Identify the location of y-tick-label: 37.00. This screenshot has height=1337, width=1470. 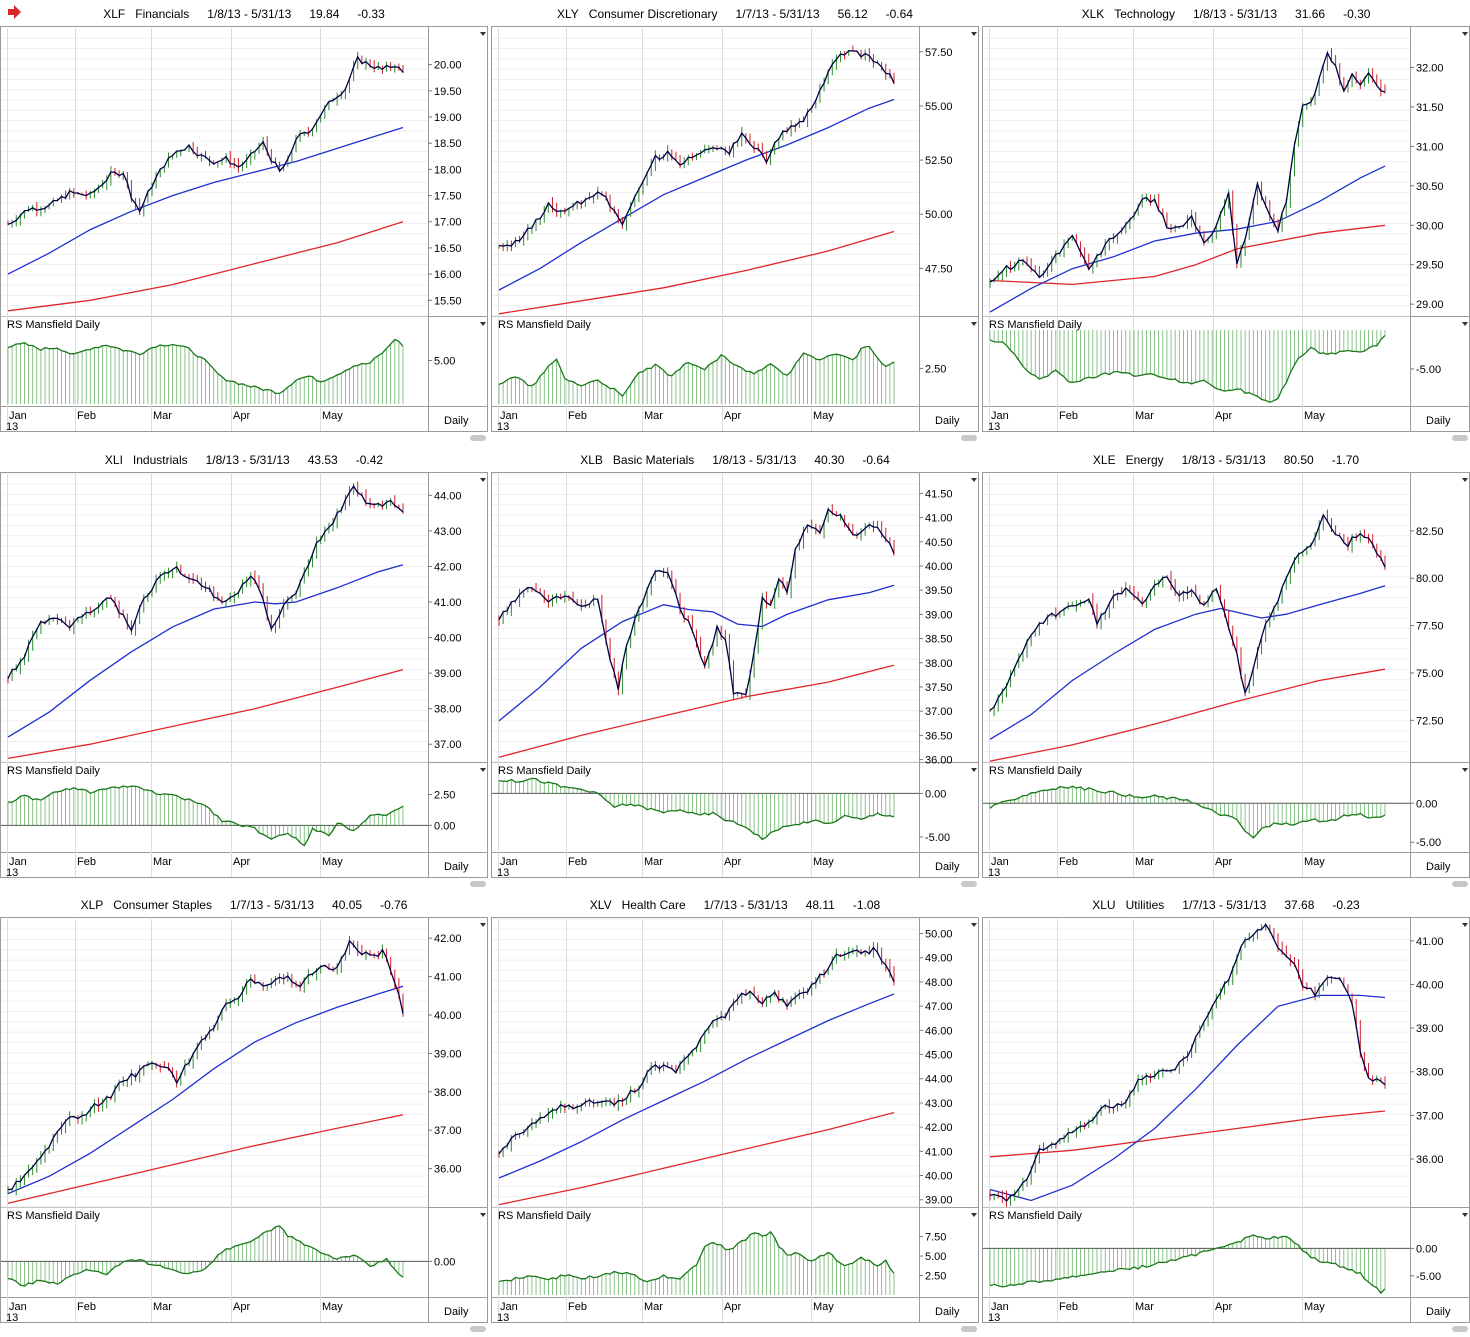
(939, 712).